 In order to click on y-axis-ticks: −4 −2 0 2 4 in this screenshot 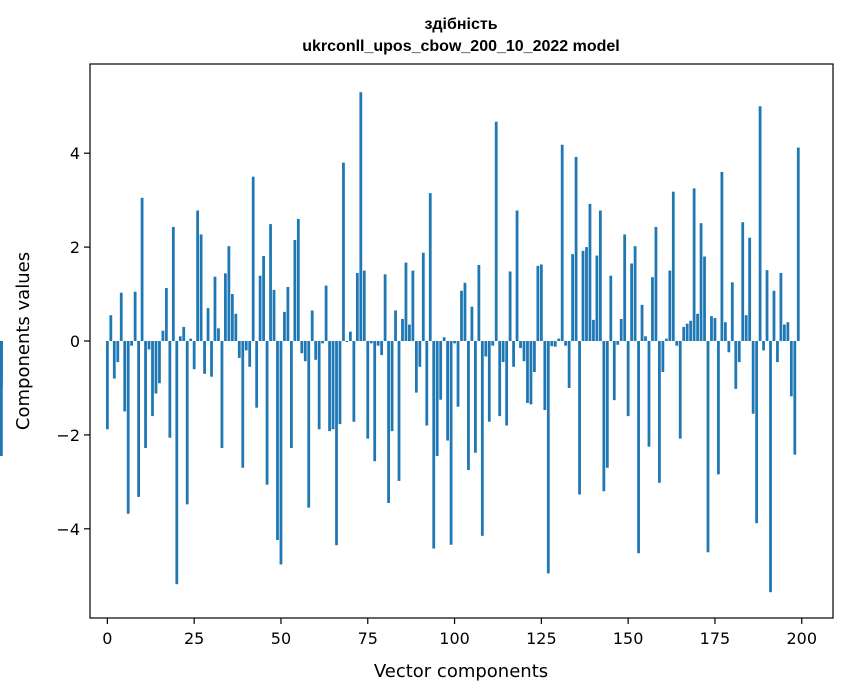, I will do `click(73, 341)`.